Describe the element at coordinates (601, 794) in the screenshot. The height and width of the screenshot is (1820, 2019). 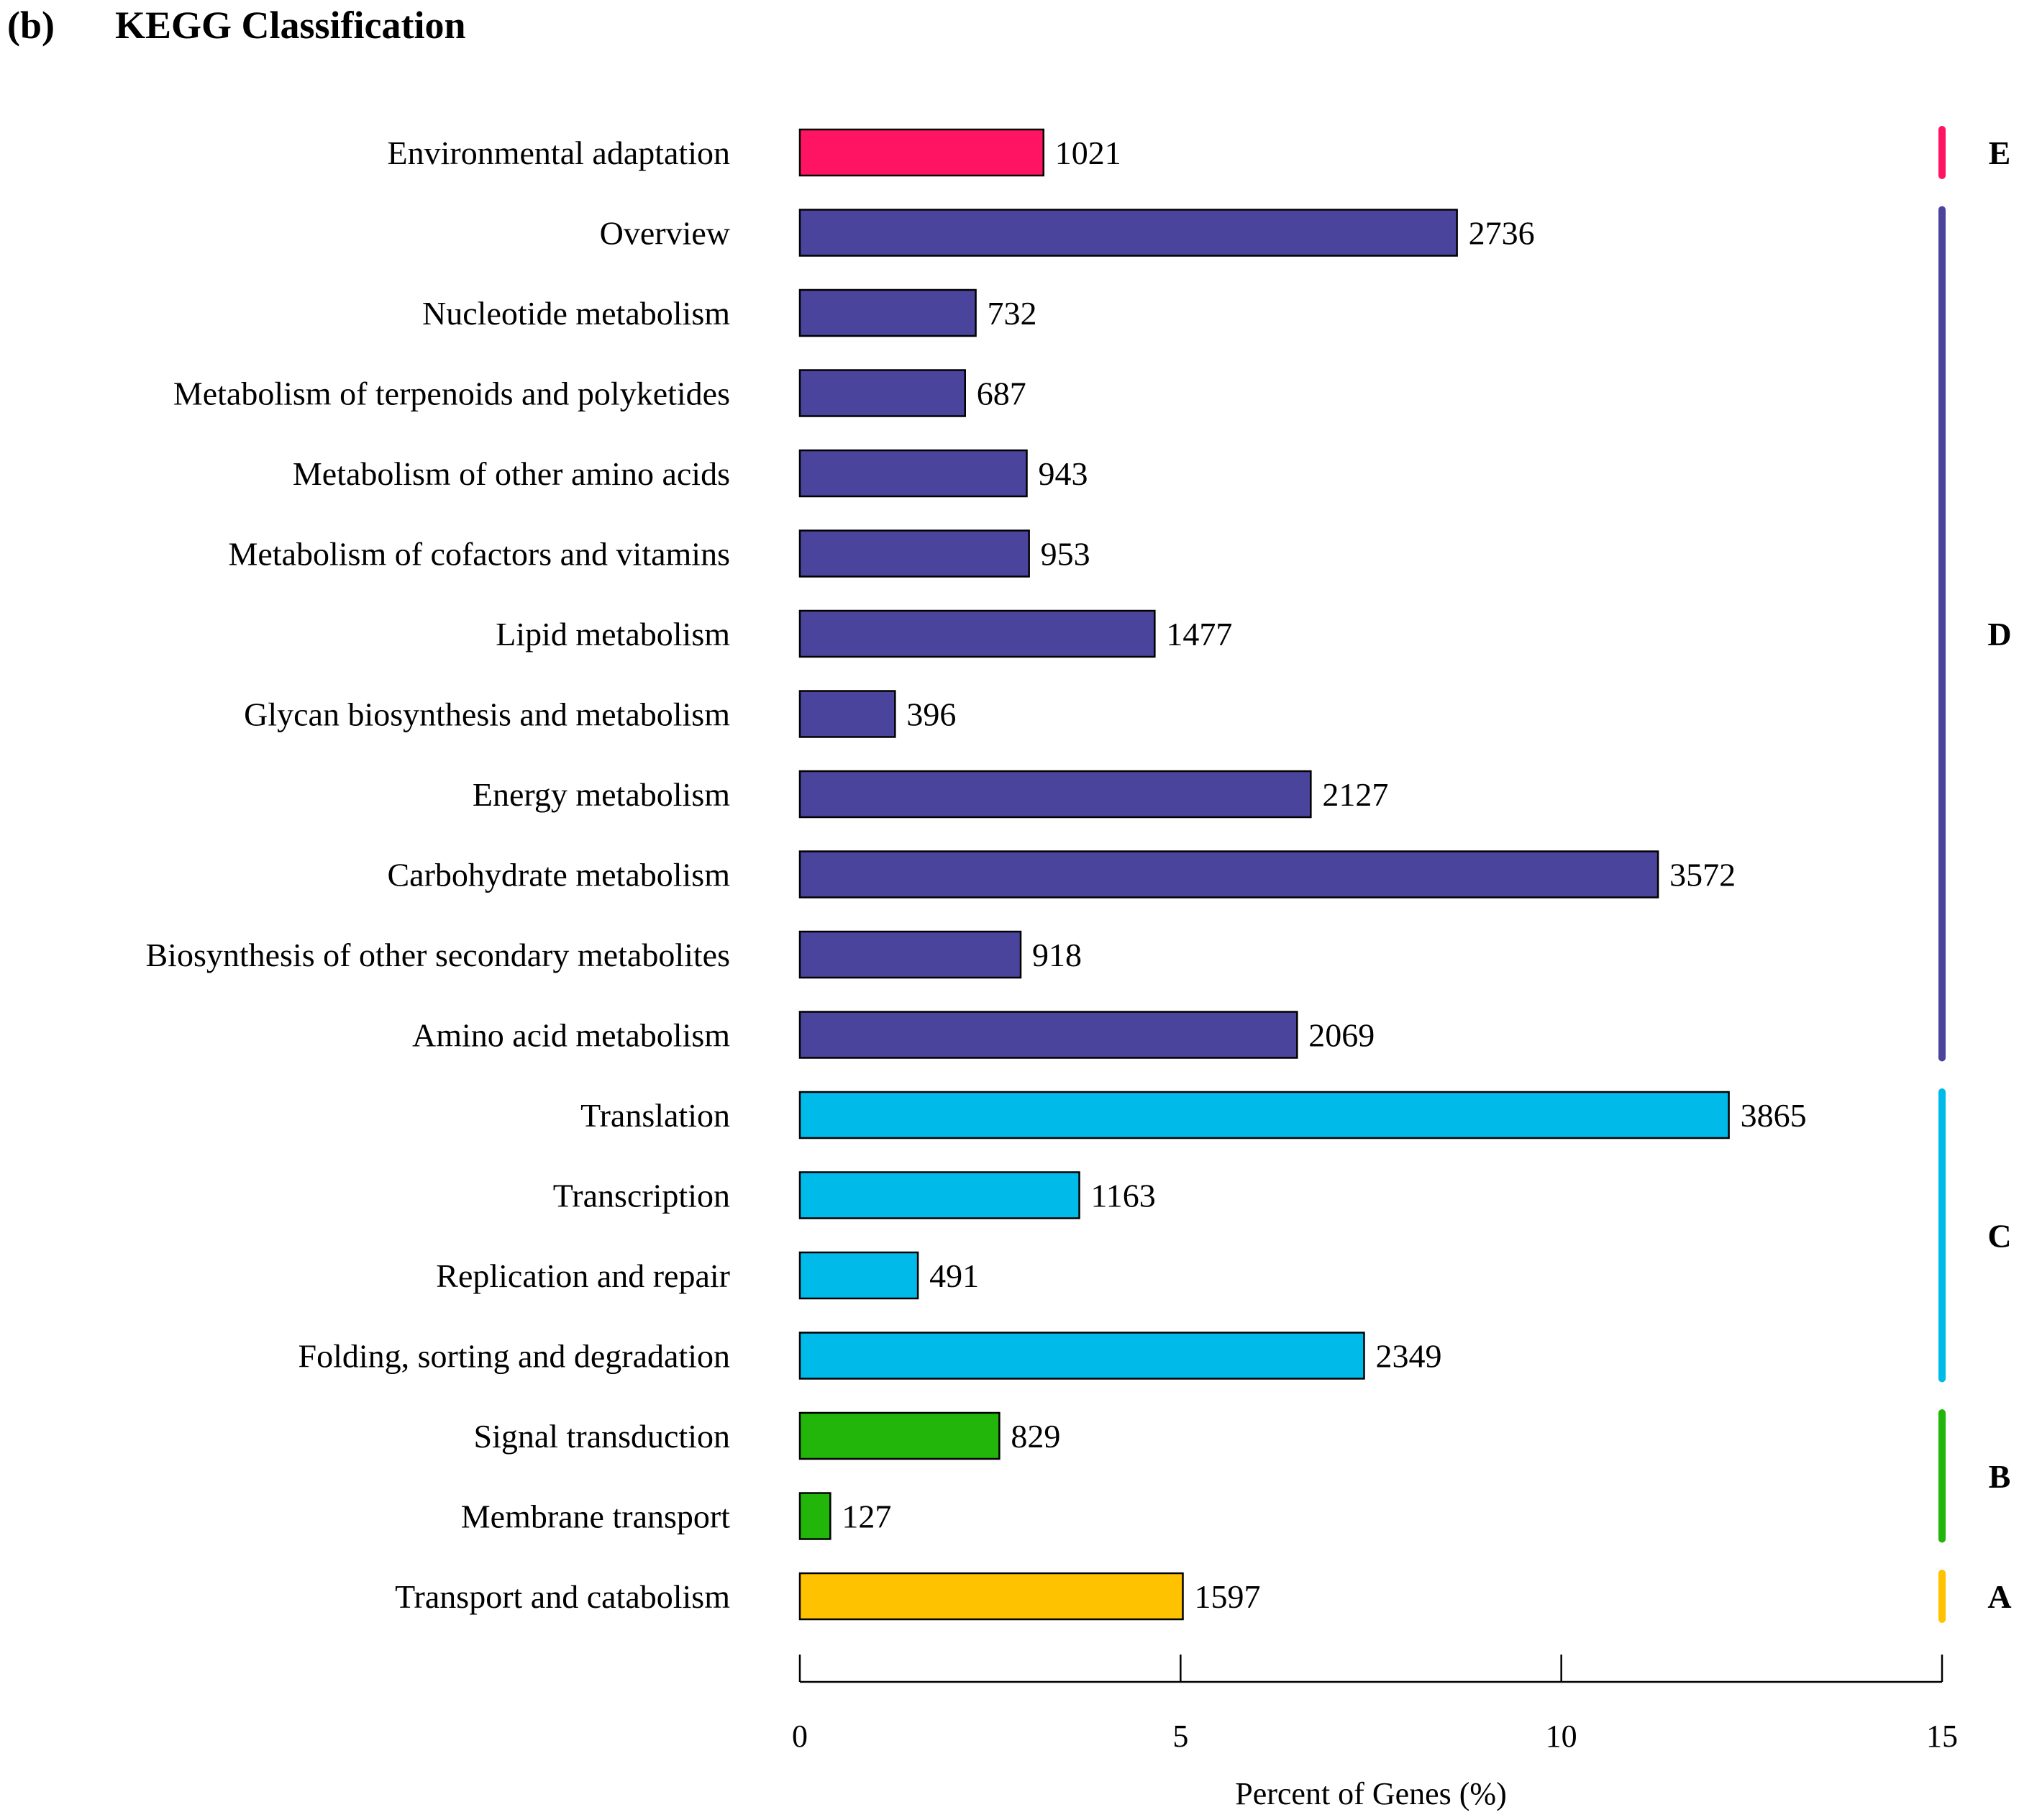
I see `category-label-8: Energy metabolism` at that location.